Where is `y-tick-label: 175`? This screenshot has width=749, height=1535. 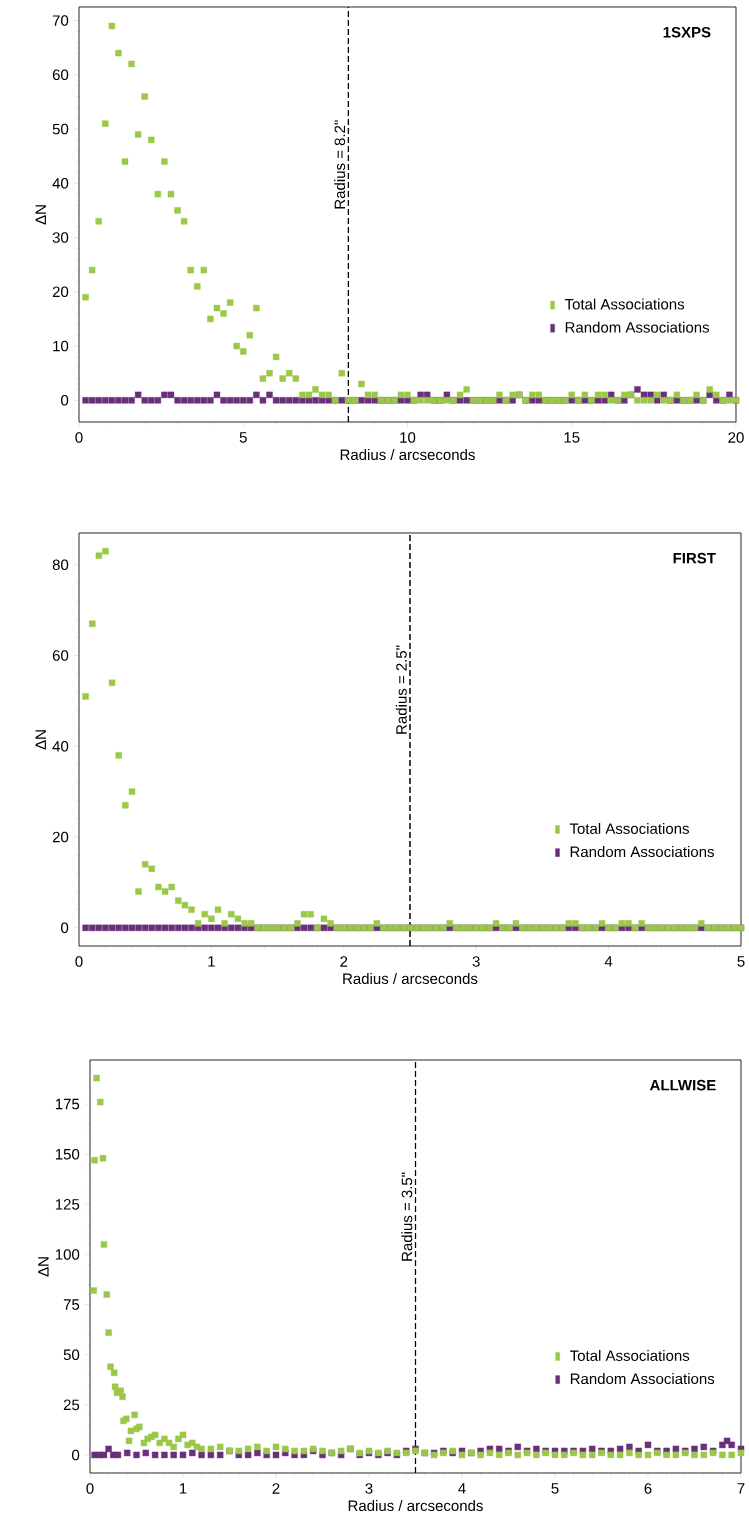
y-tick-label: 175 is located at coordinates (67, 1104).